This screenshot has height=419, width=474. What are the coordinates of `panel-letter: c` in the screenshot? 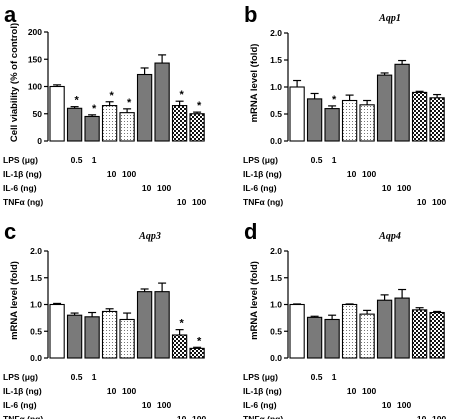 It's located at (10, 231).